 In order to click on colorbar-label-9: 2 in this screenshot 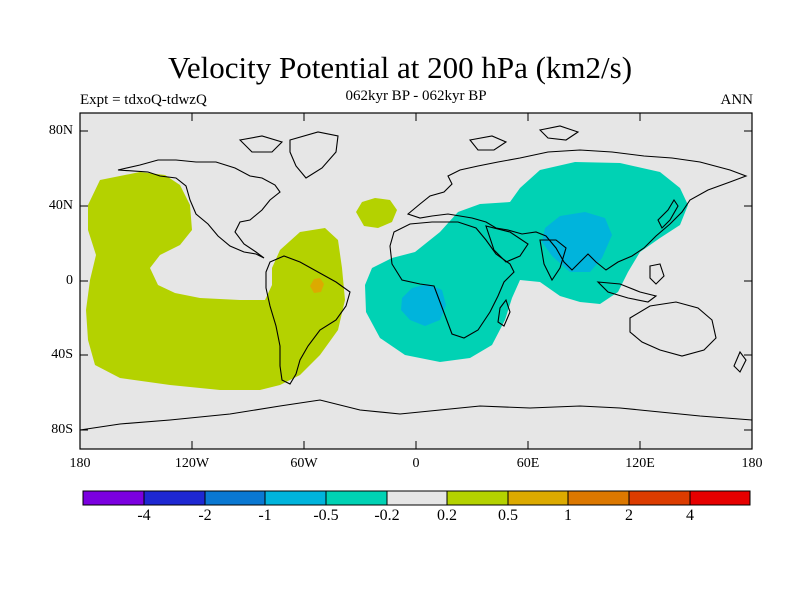, I will do `click(629, 515)`.